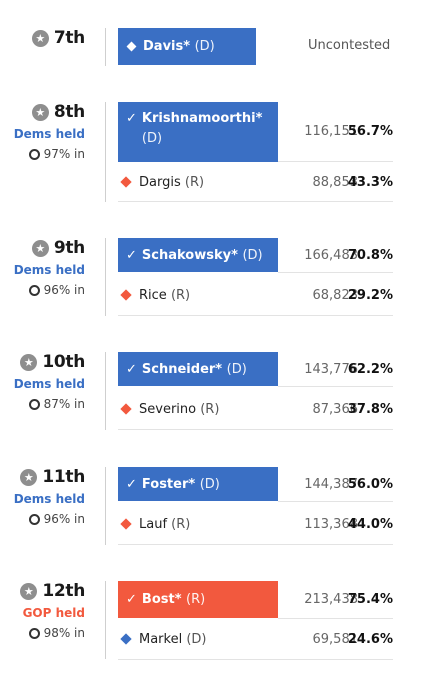  What do you see at coordinates (189, 255) in the screenshot?
I see `winner-name: Schakowsky*` at bounding box center [189, 255].